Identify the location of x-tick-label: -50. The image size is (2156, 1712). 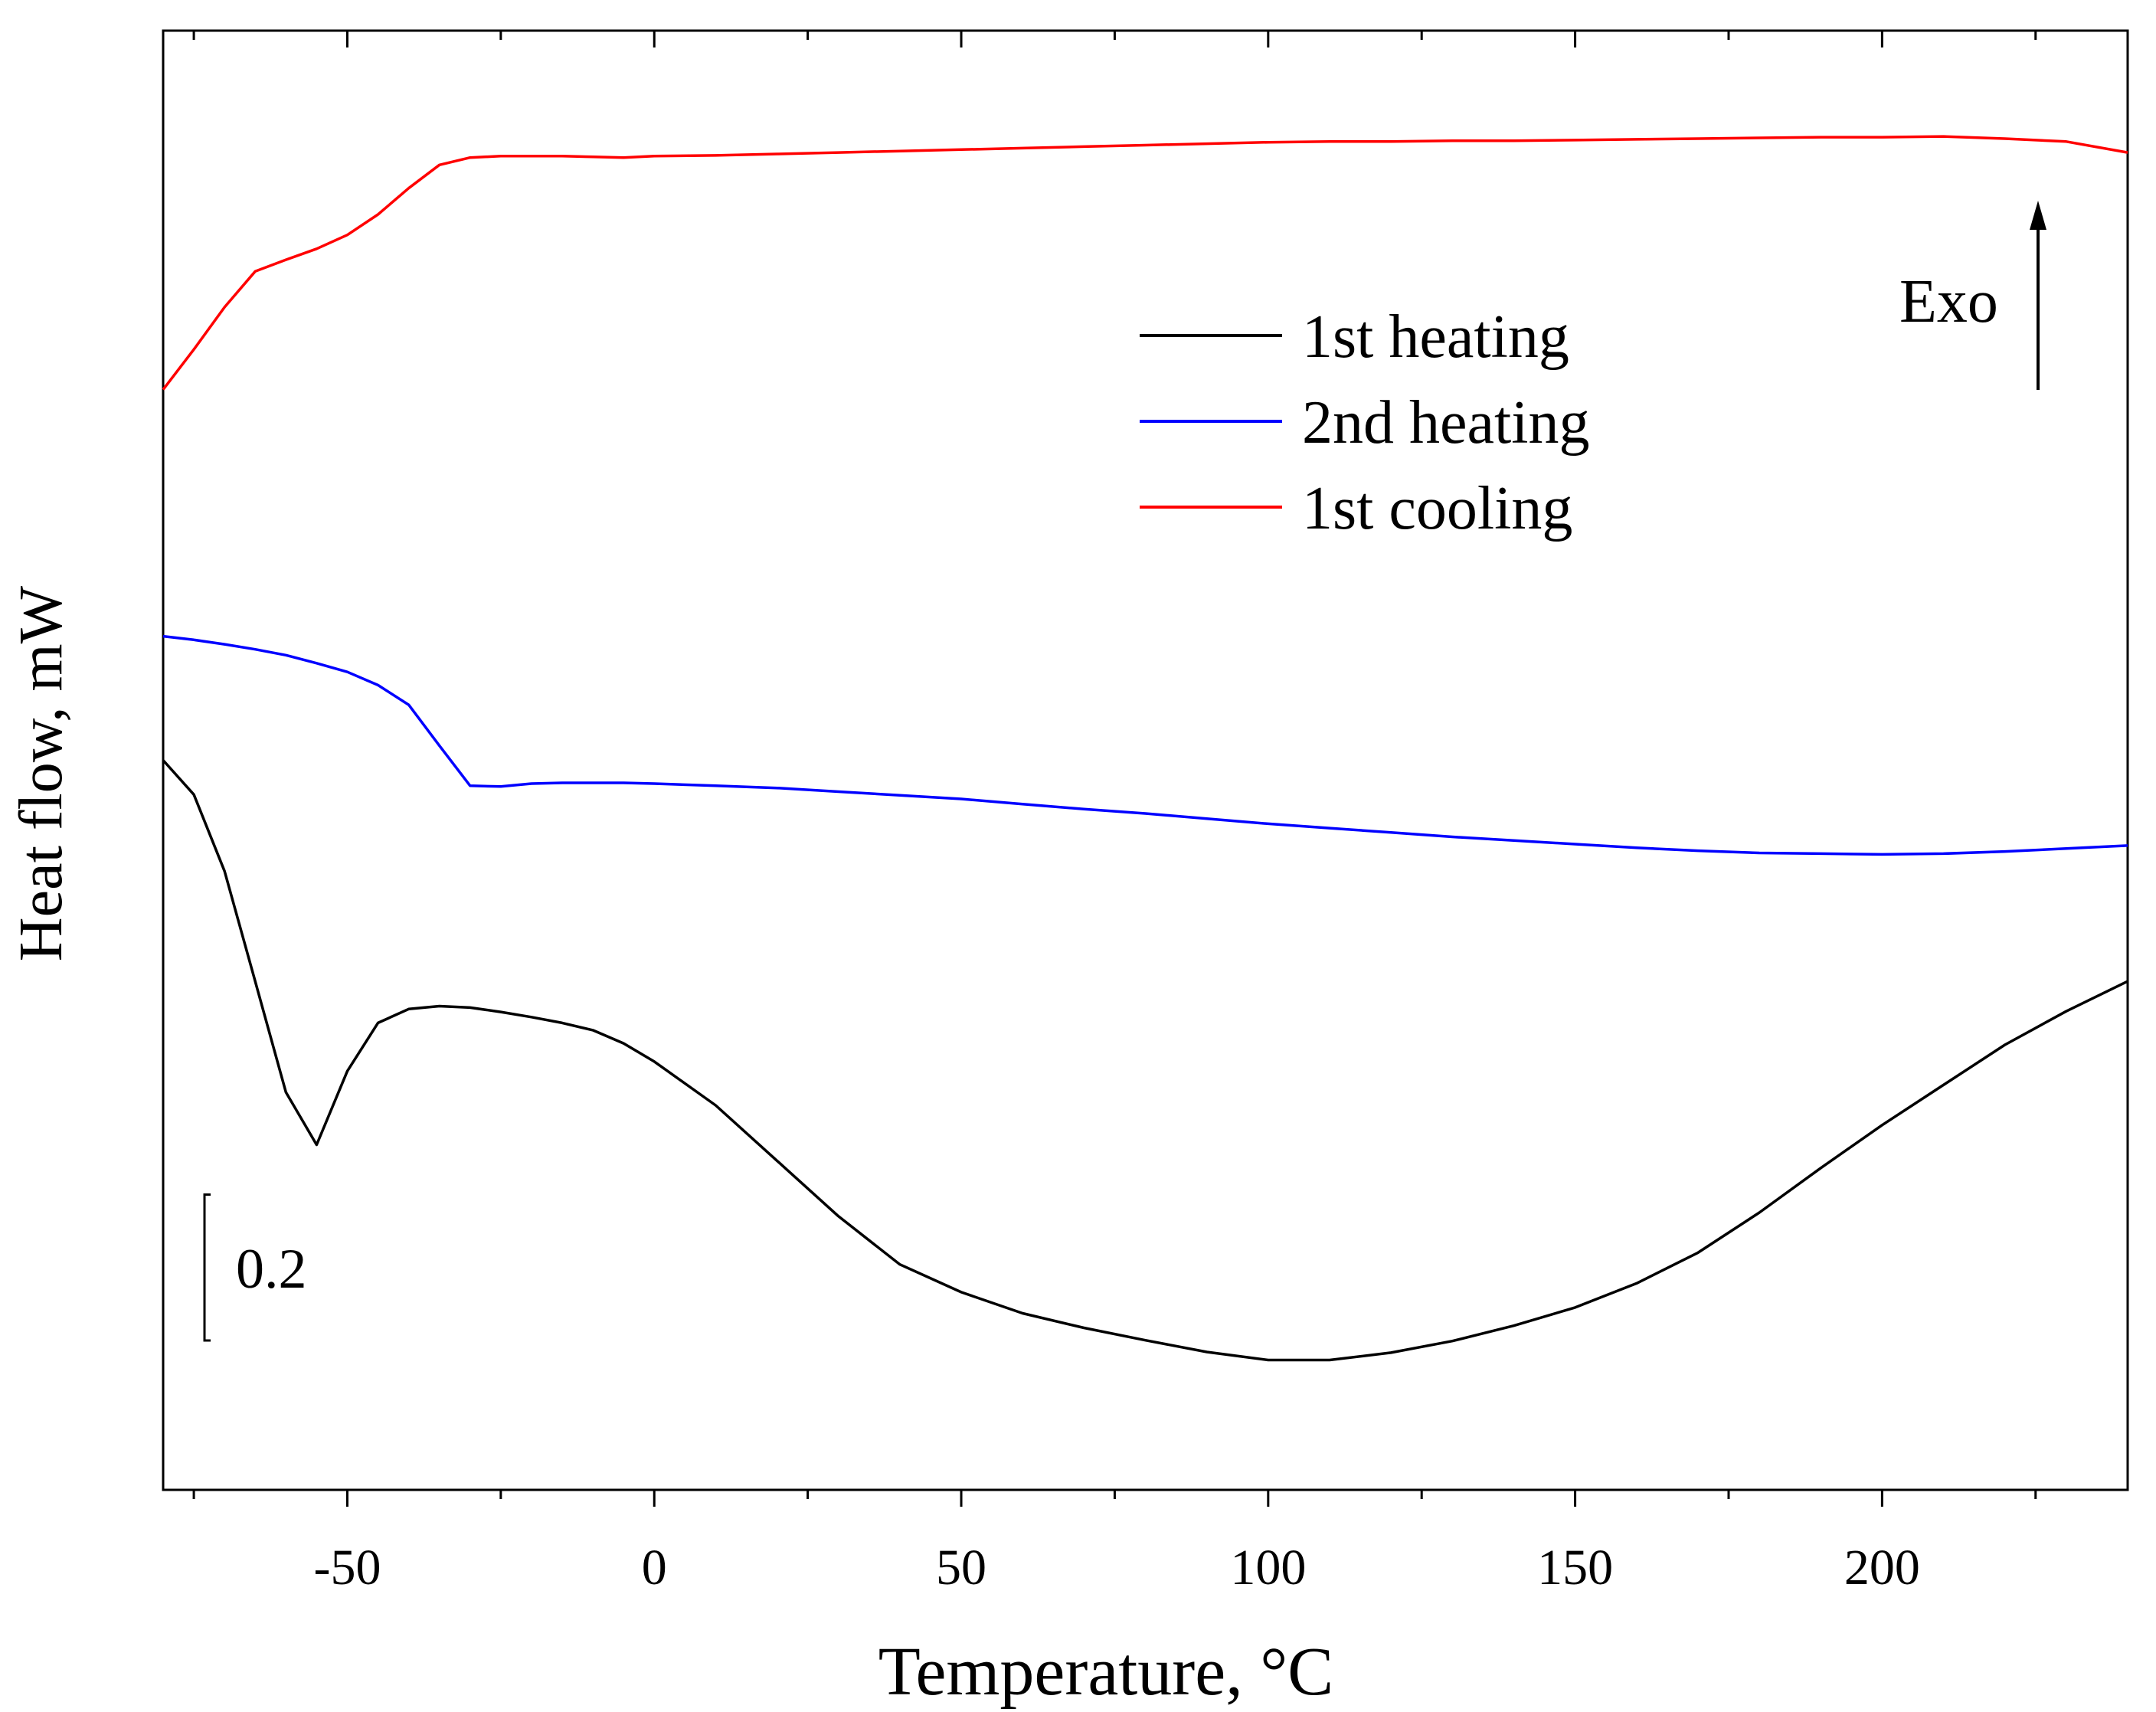
(347, 1568).